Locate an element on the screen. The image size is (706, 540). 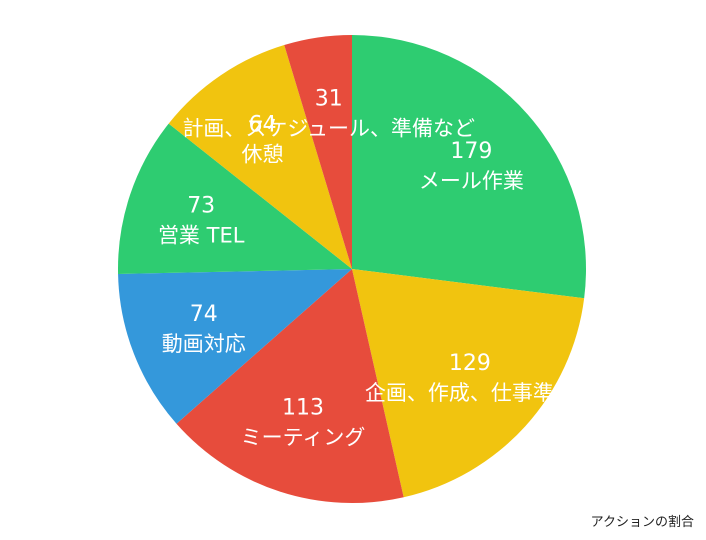
slice-category-label: ミーティング is located at coordinates (303, 437).